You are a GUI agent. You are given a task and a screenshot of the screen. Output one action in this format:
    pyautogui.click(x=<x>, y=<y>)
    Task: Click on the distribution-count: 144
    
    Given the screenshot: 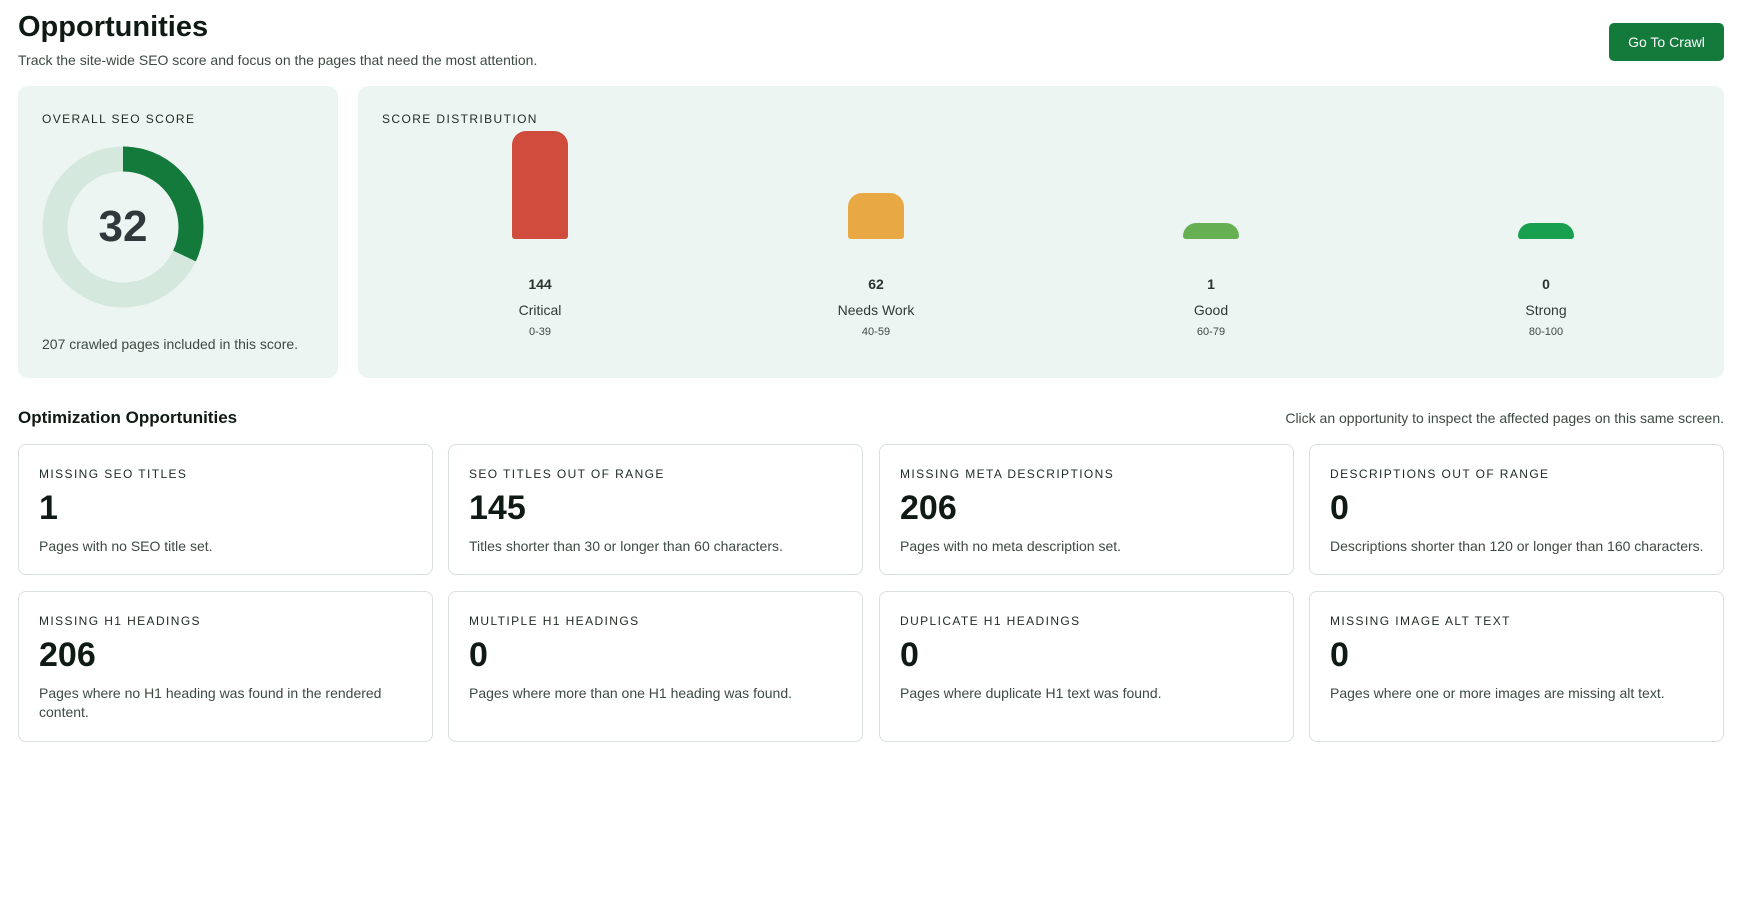 What is the action you would take?
    pyautogui.click(x=540, y=284)
    